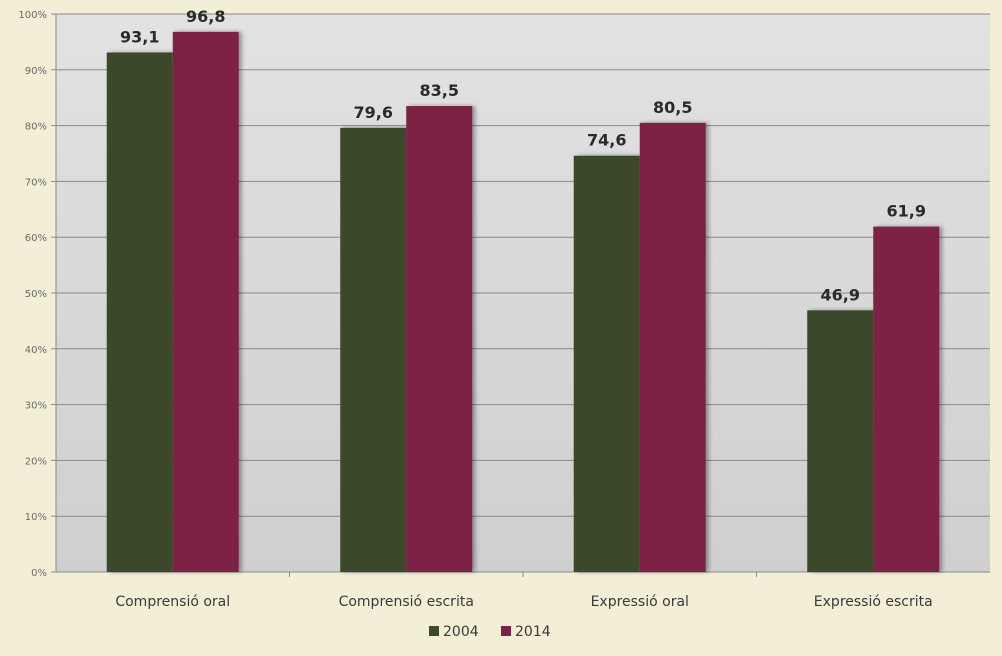 The width and height of the screenshot is (1002, 656). I want to click on y-tick-label: 30%, so click(36, 406).